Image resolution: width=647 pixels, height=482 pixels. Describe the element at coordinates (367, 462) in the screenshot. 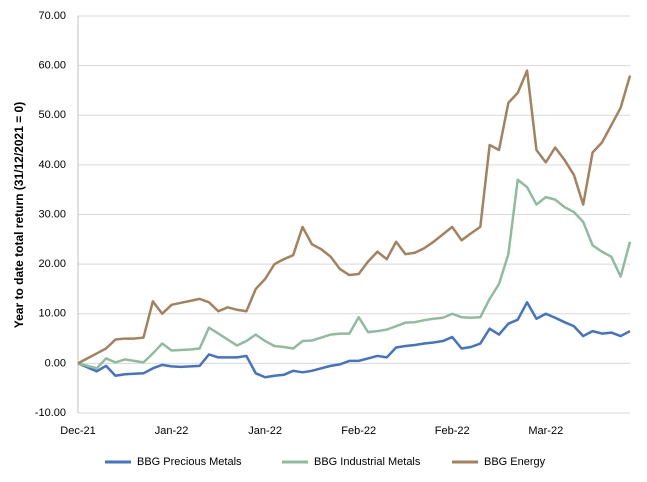

I see `legend-label: BBG Industrial Metals` at that location.